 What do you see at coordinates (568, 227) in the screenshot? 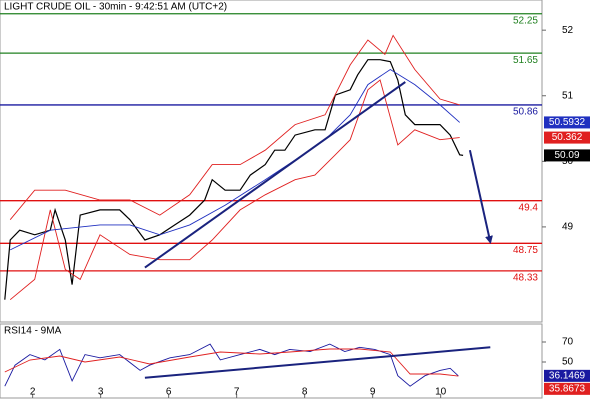
I see `y-tick-label: 49` at bounding box center [568, 227].